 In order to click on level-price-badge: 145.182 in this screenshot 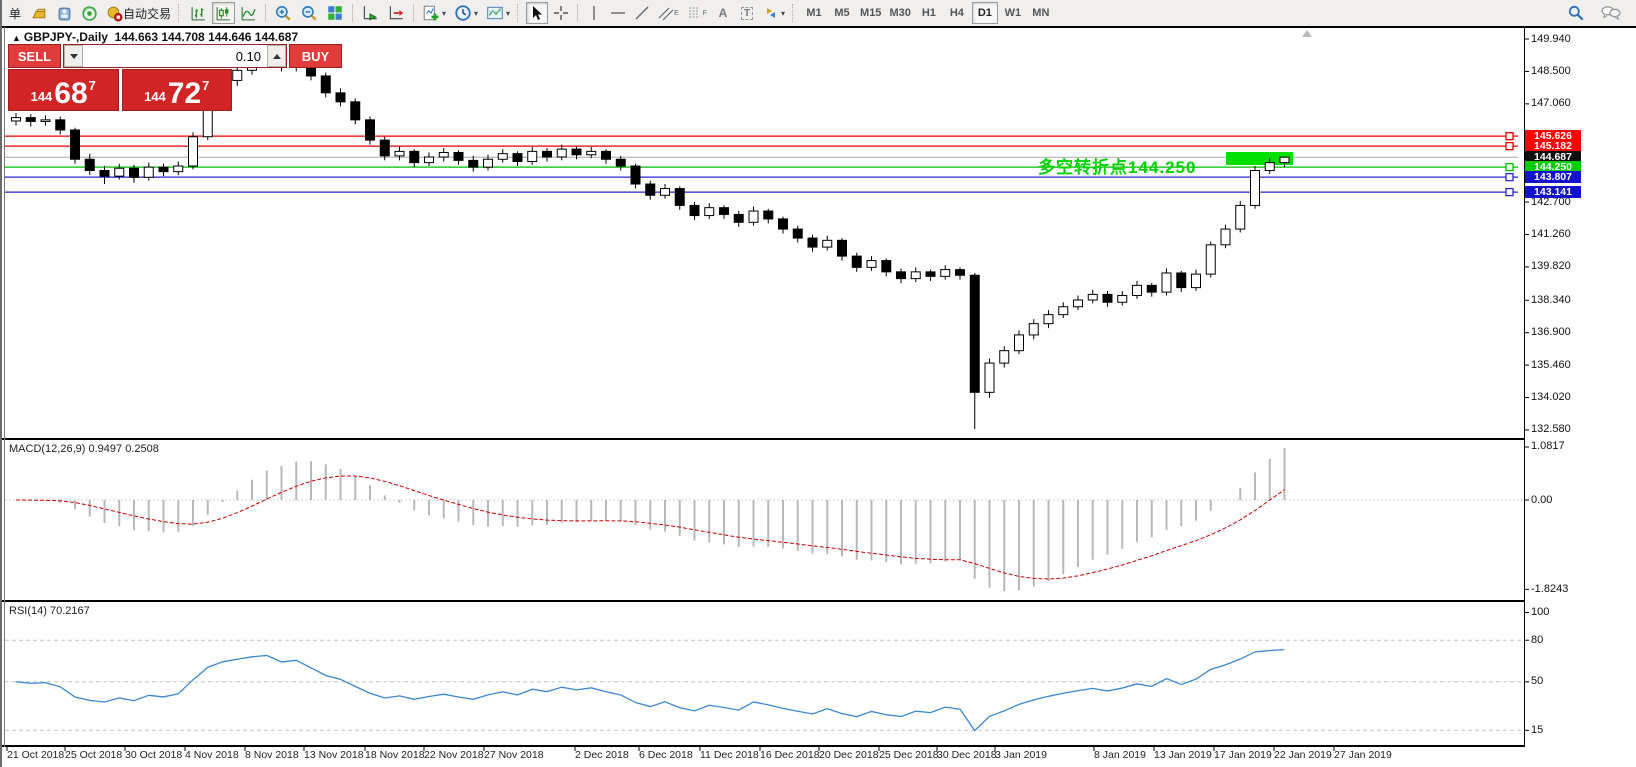, I will do `click(1553, 146)`.